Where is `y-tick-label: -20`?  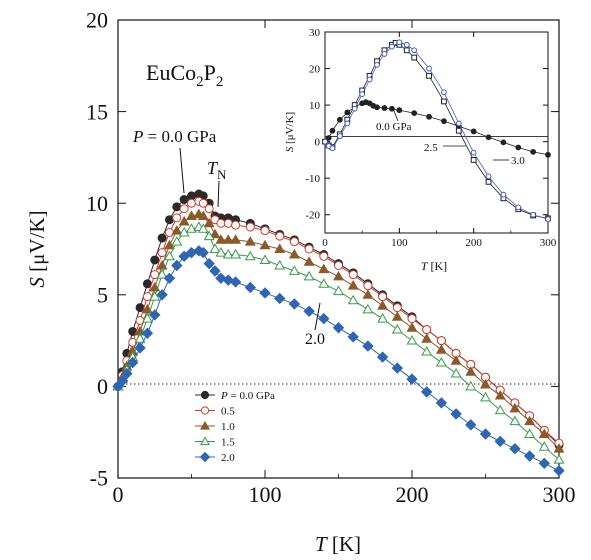
y-tick-label: -20 is located at coordinates (312, 216).